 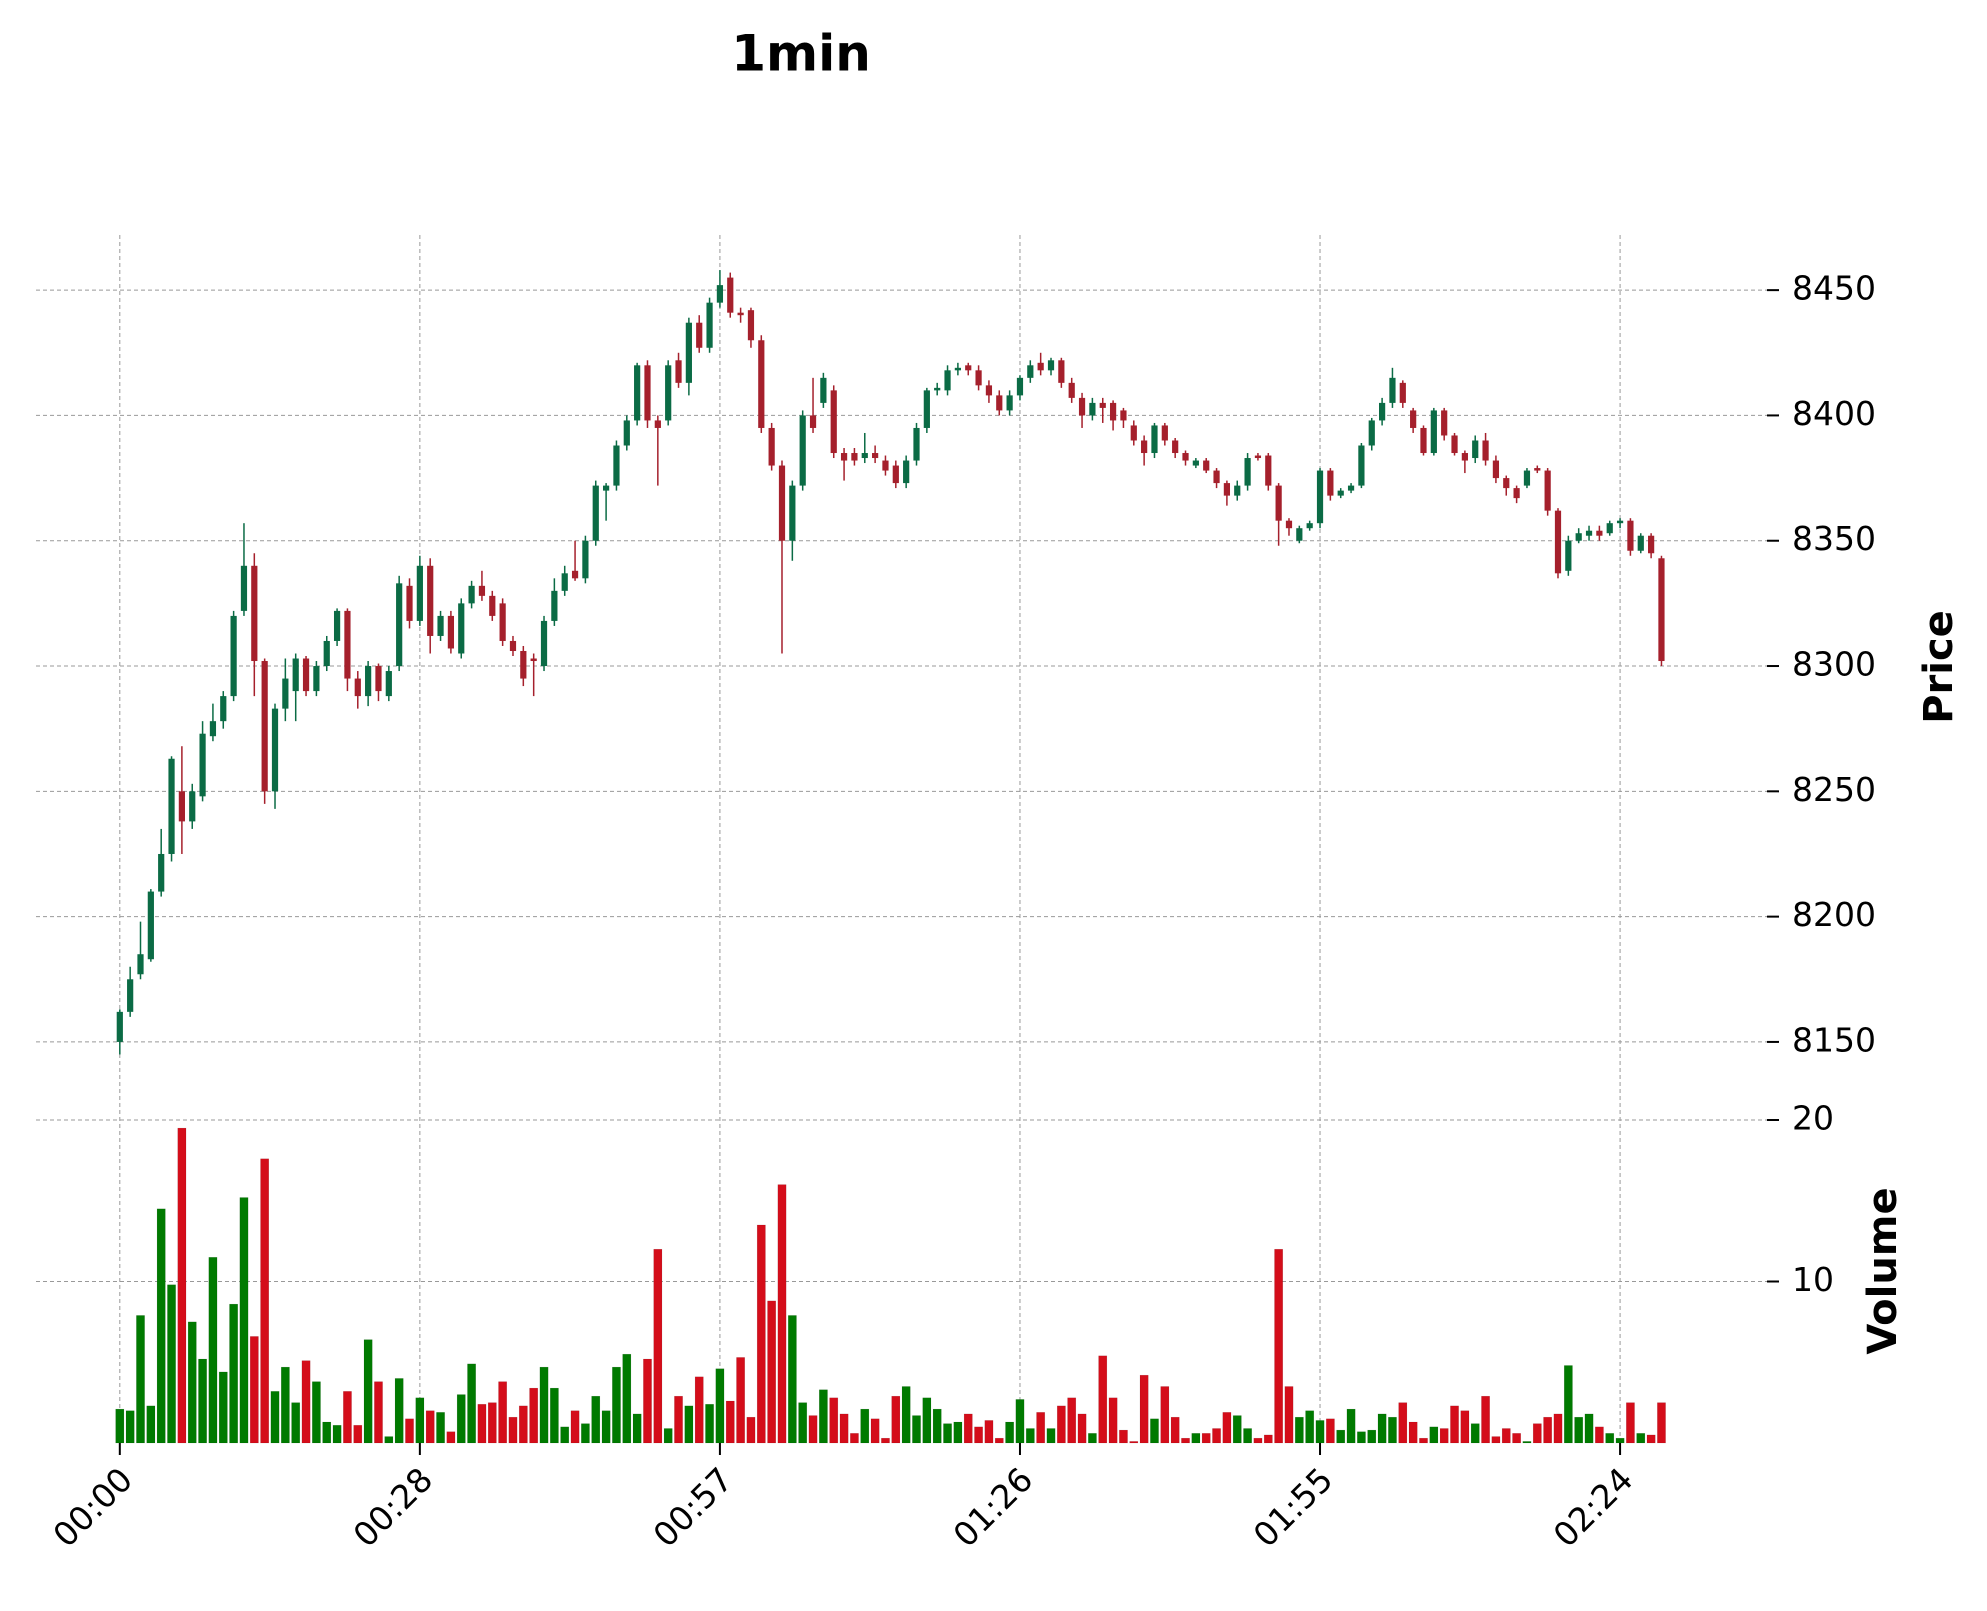 I want to click on x-tick-label: 01:55, so click(x=1293, y=1507).